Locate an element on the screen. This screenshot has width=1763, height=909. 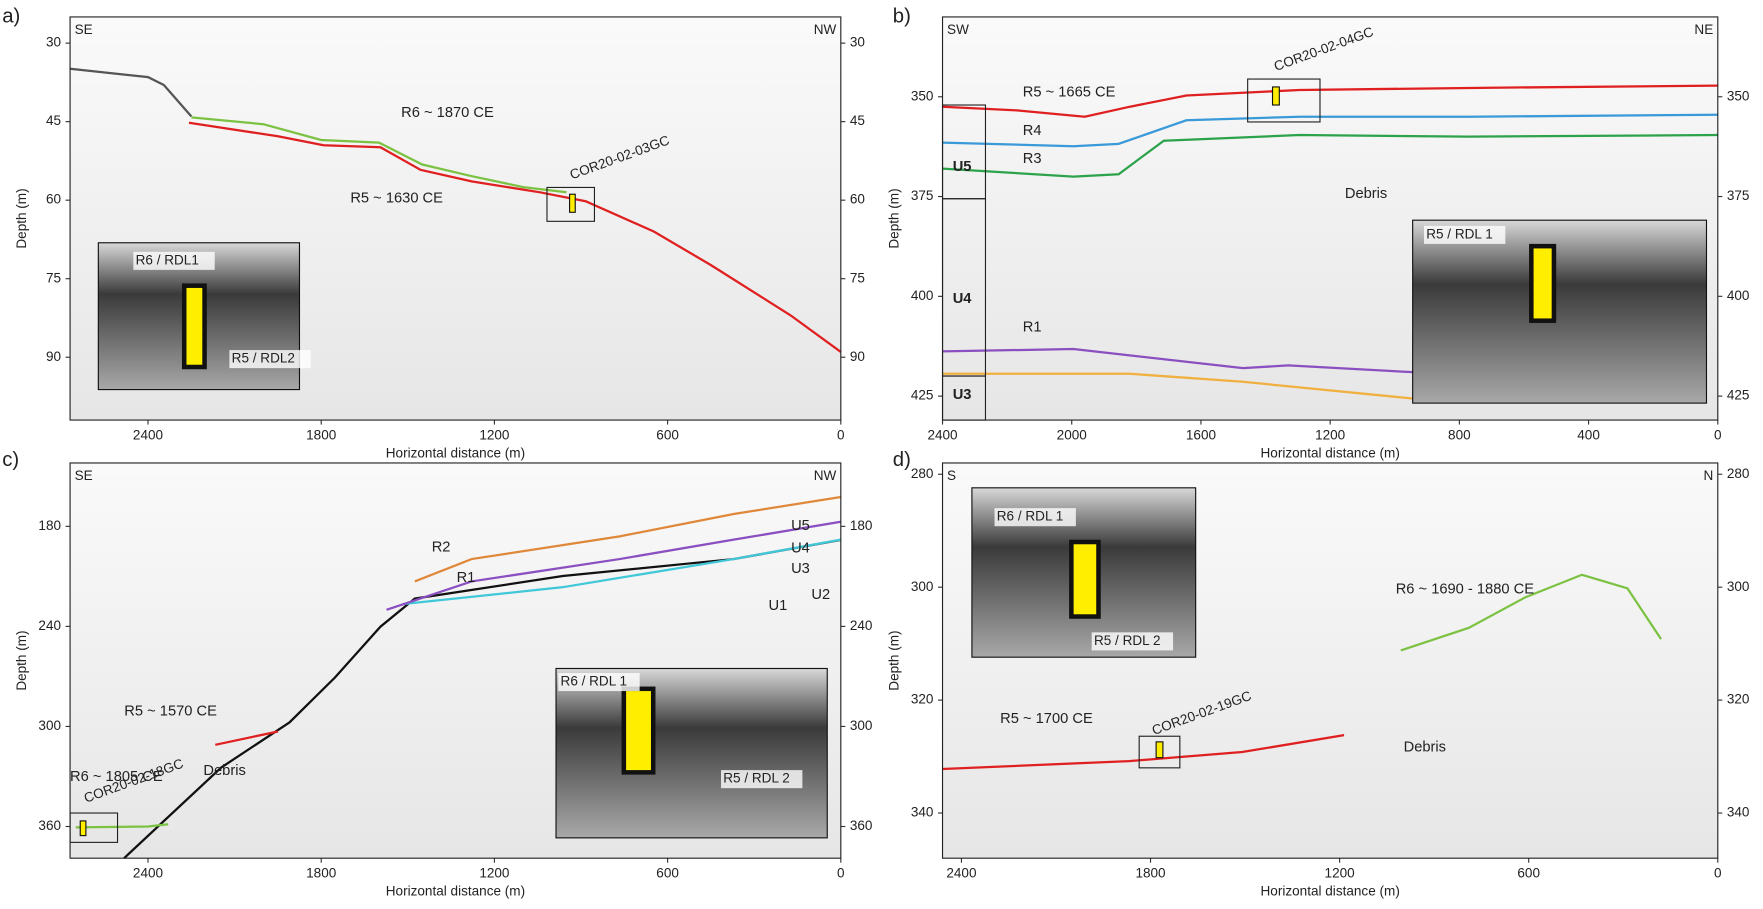
horizon-label: R6 ~ 1690 - 1880 CE is located at coordinates (1465, 589).